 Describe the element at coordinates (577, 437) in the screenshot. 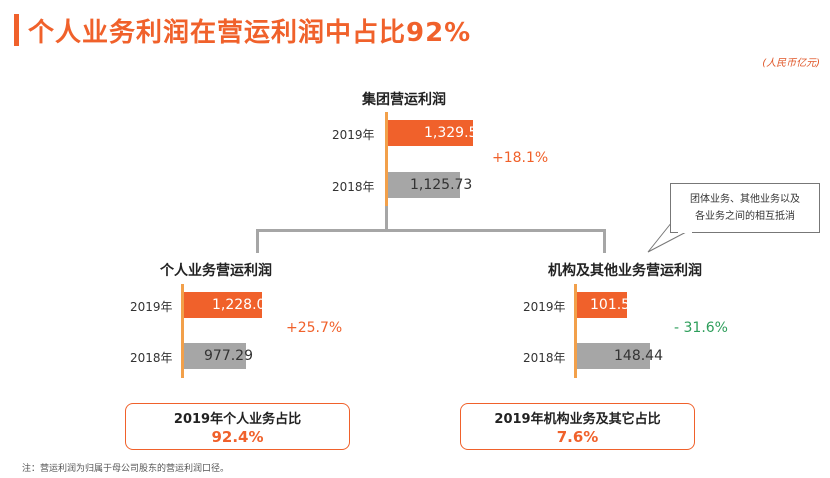

I see `summary-value: 7.6%` at that location.